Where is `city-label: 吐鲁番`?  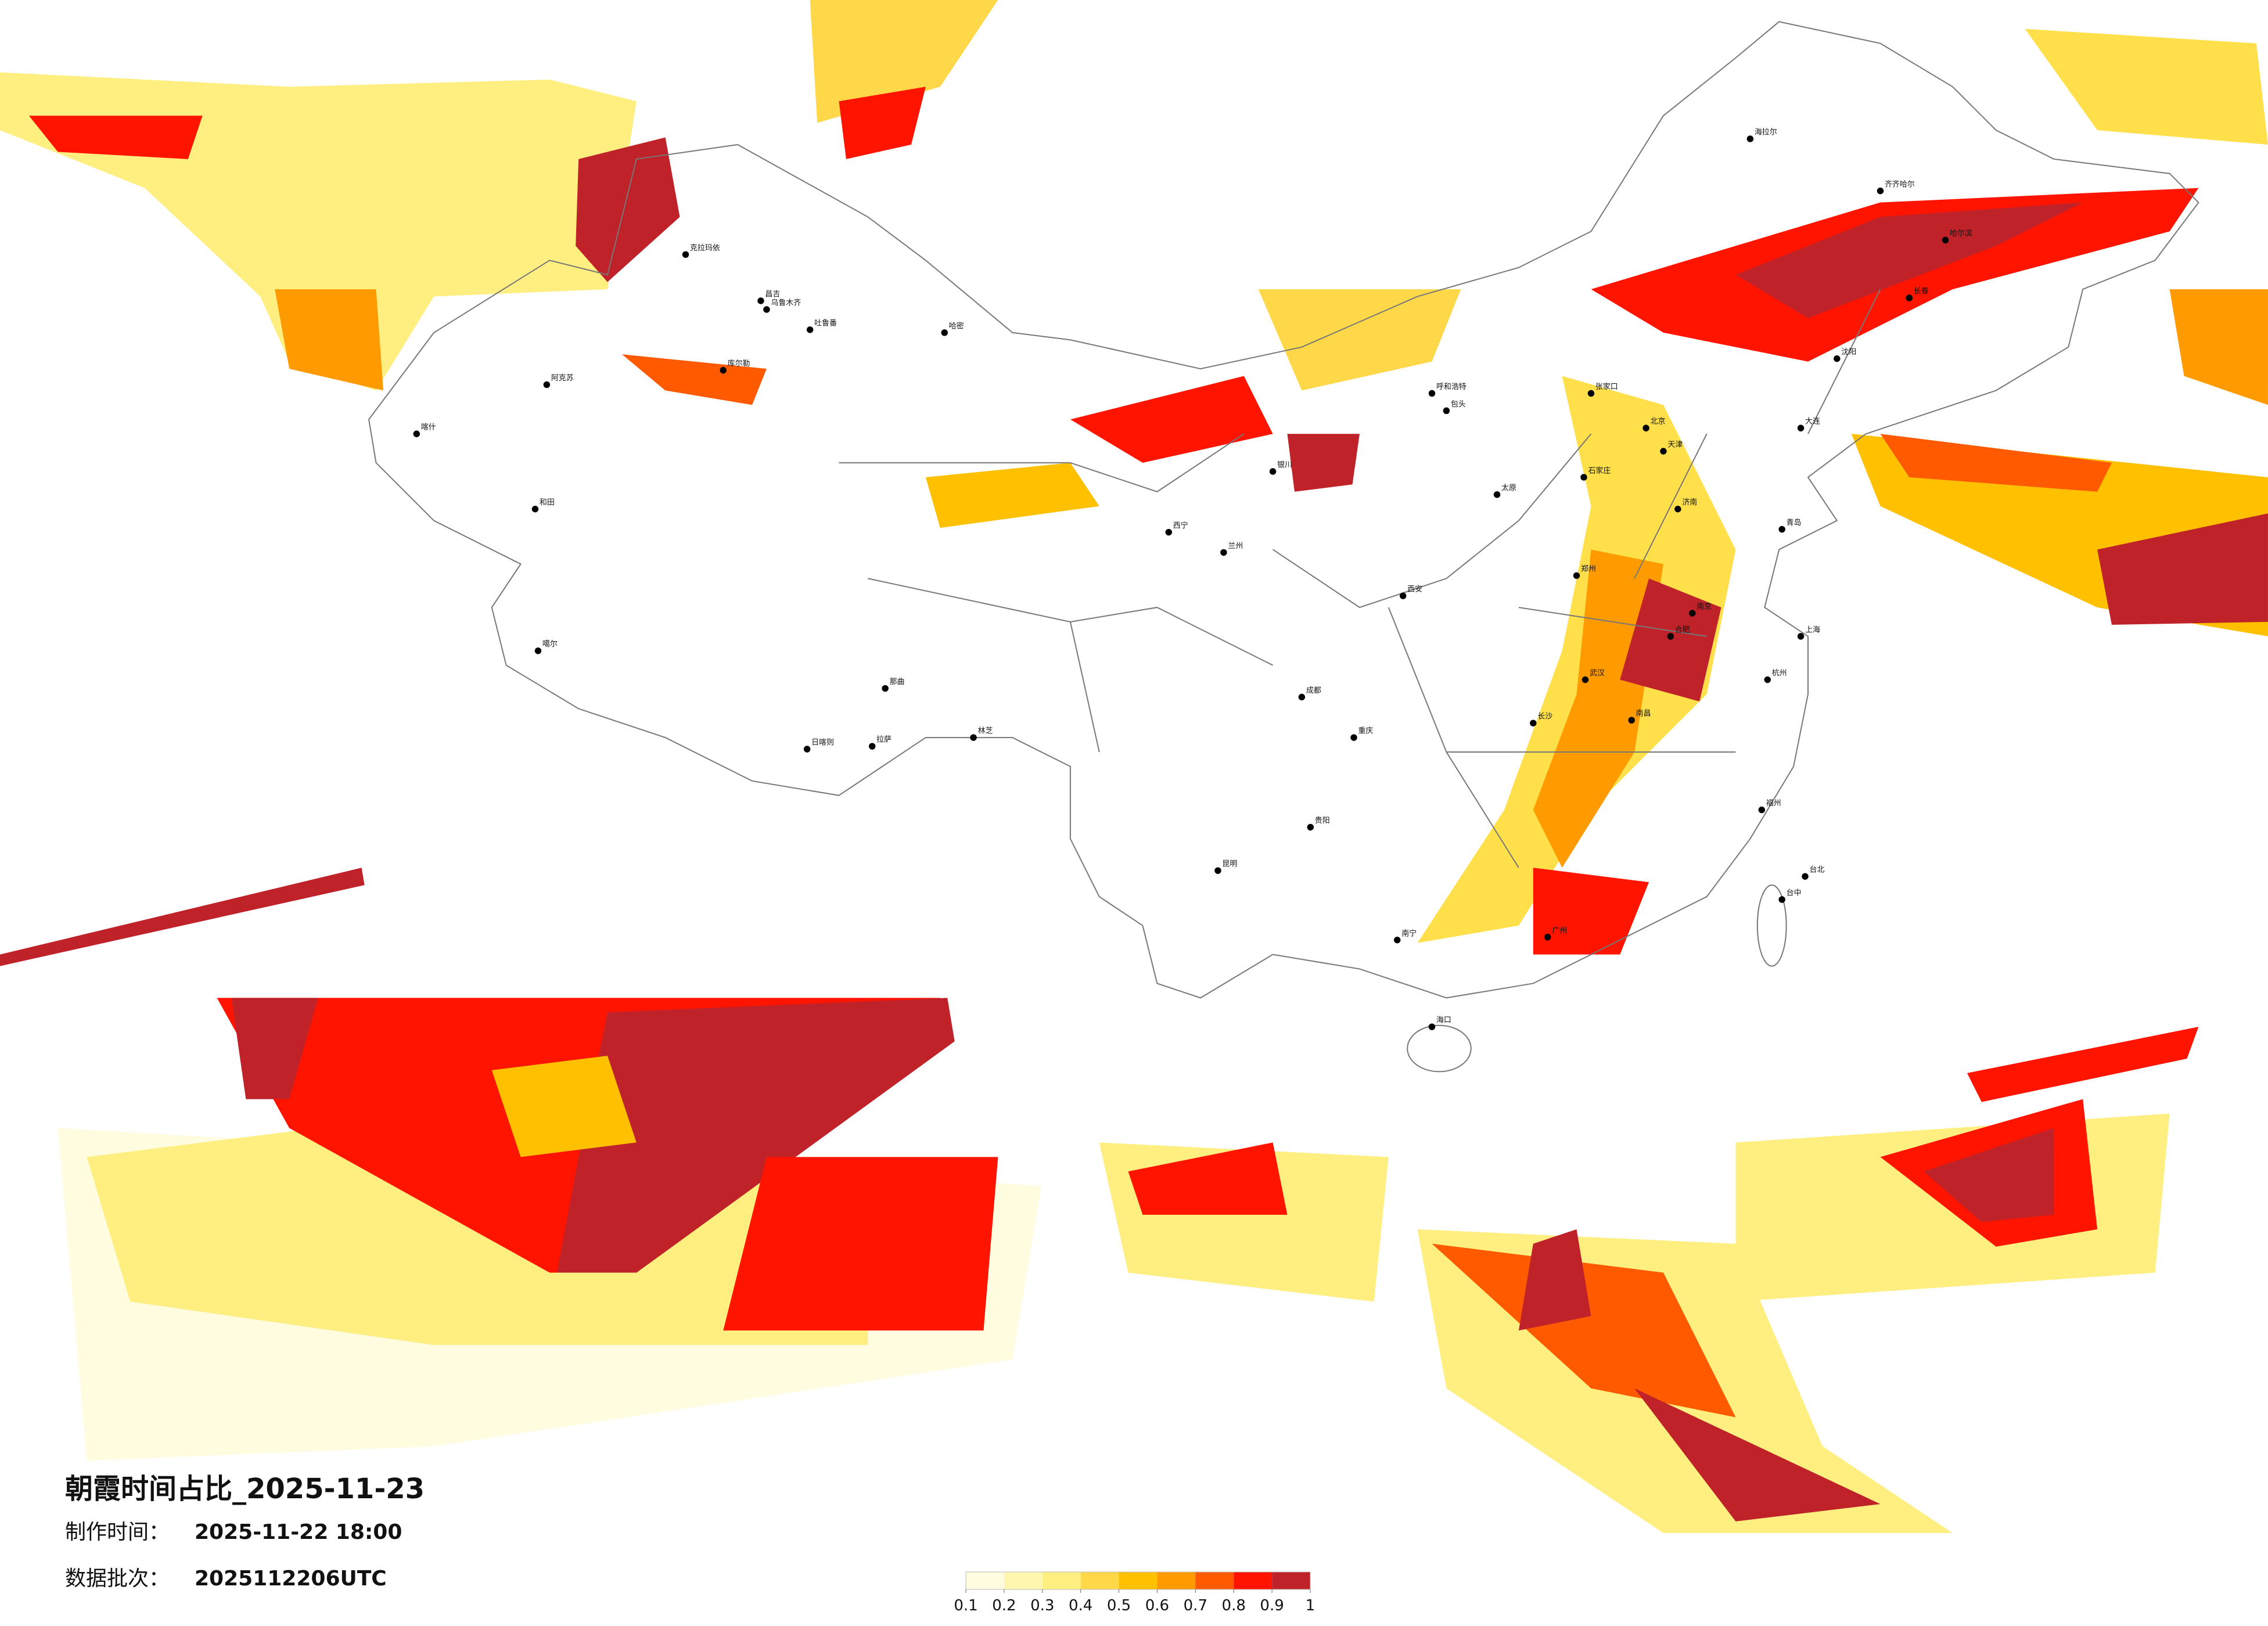
city-label: 吐鲁番 is located at coordinates (825, 323).